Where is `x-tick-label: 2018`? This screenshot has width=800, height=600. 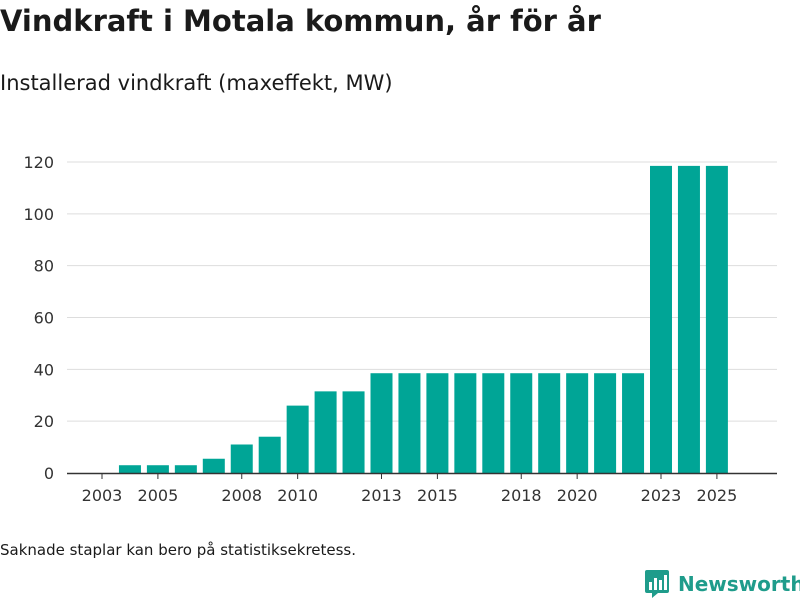 x-tick-label: 2018 is located at coordinates (521, 495).